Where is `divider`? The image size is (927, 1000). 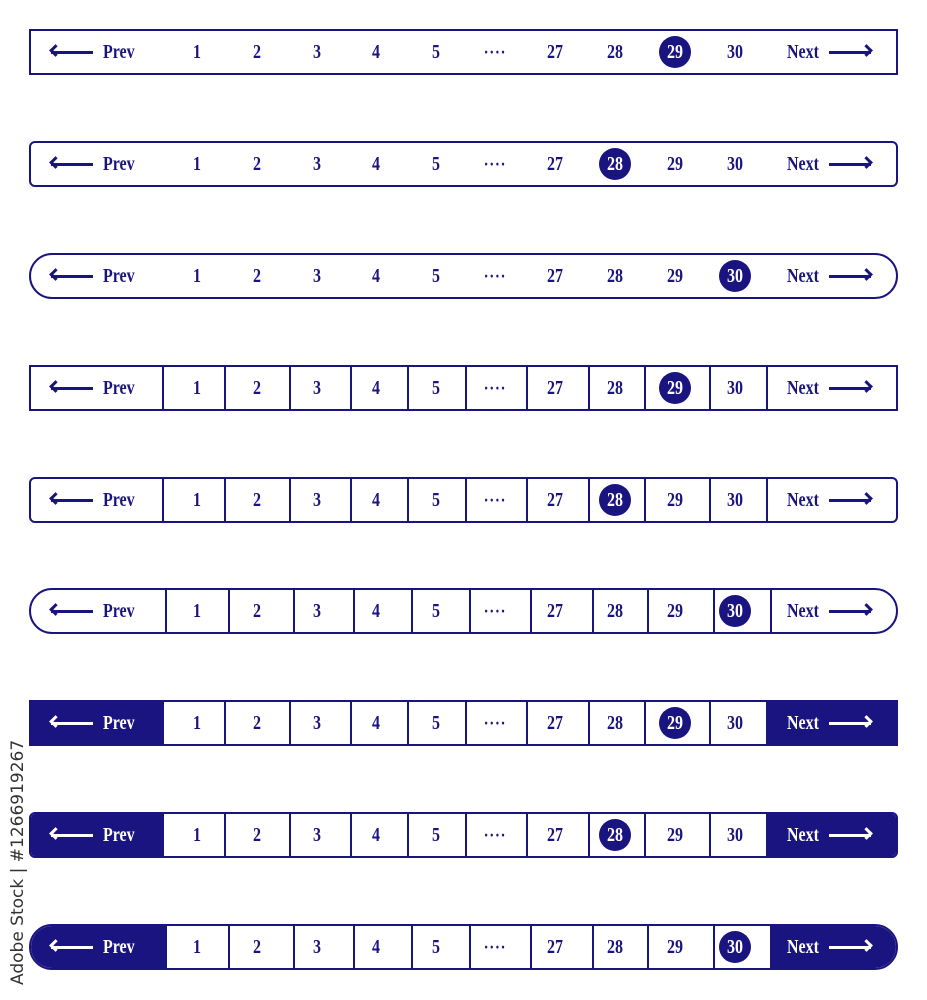
divider is located at coordinates (466, 835).